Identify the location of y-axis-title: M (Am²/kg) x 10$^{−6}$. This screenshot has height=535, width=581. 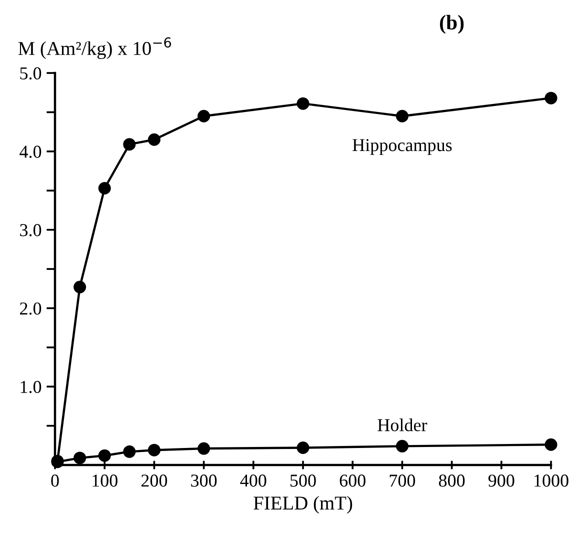
(95, 48).